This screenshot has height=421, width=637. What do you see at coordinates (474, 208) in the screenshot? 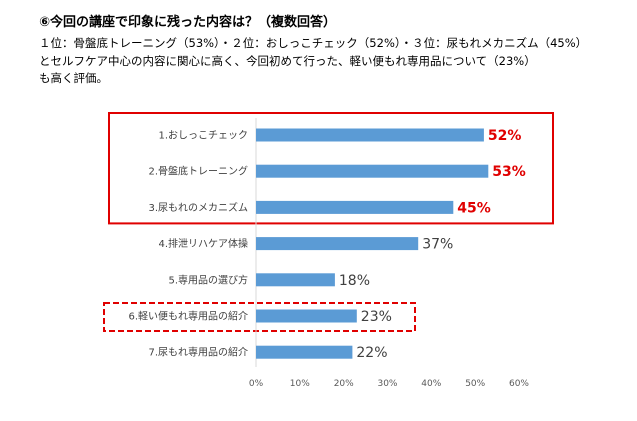
I see `value-label-3: 45%` at bounding box center [474, 208].